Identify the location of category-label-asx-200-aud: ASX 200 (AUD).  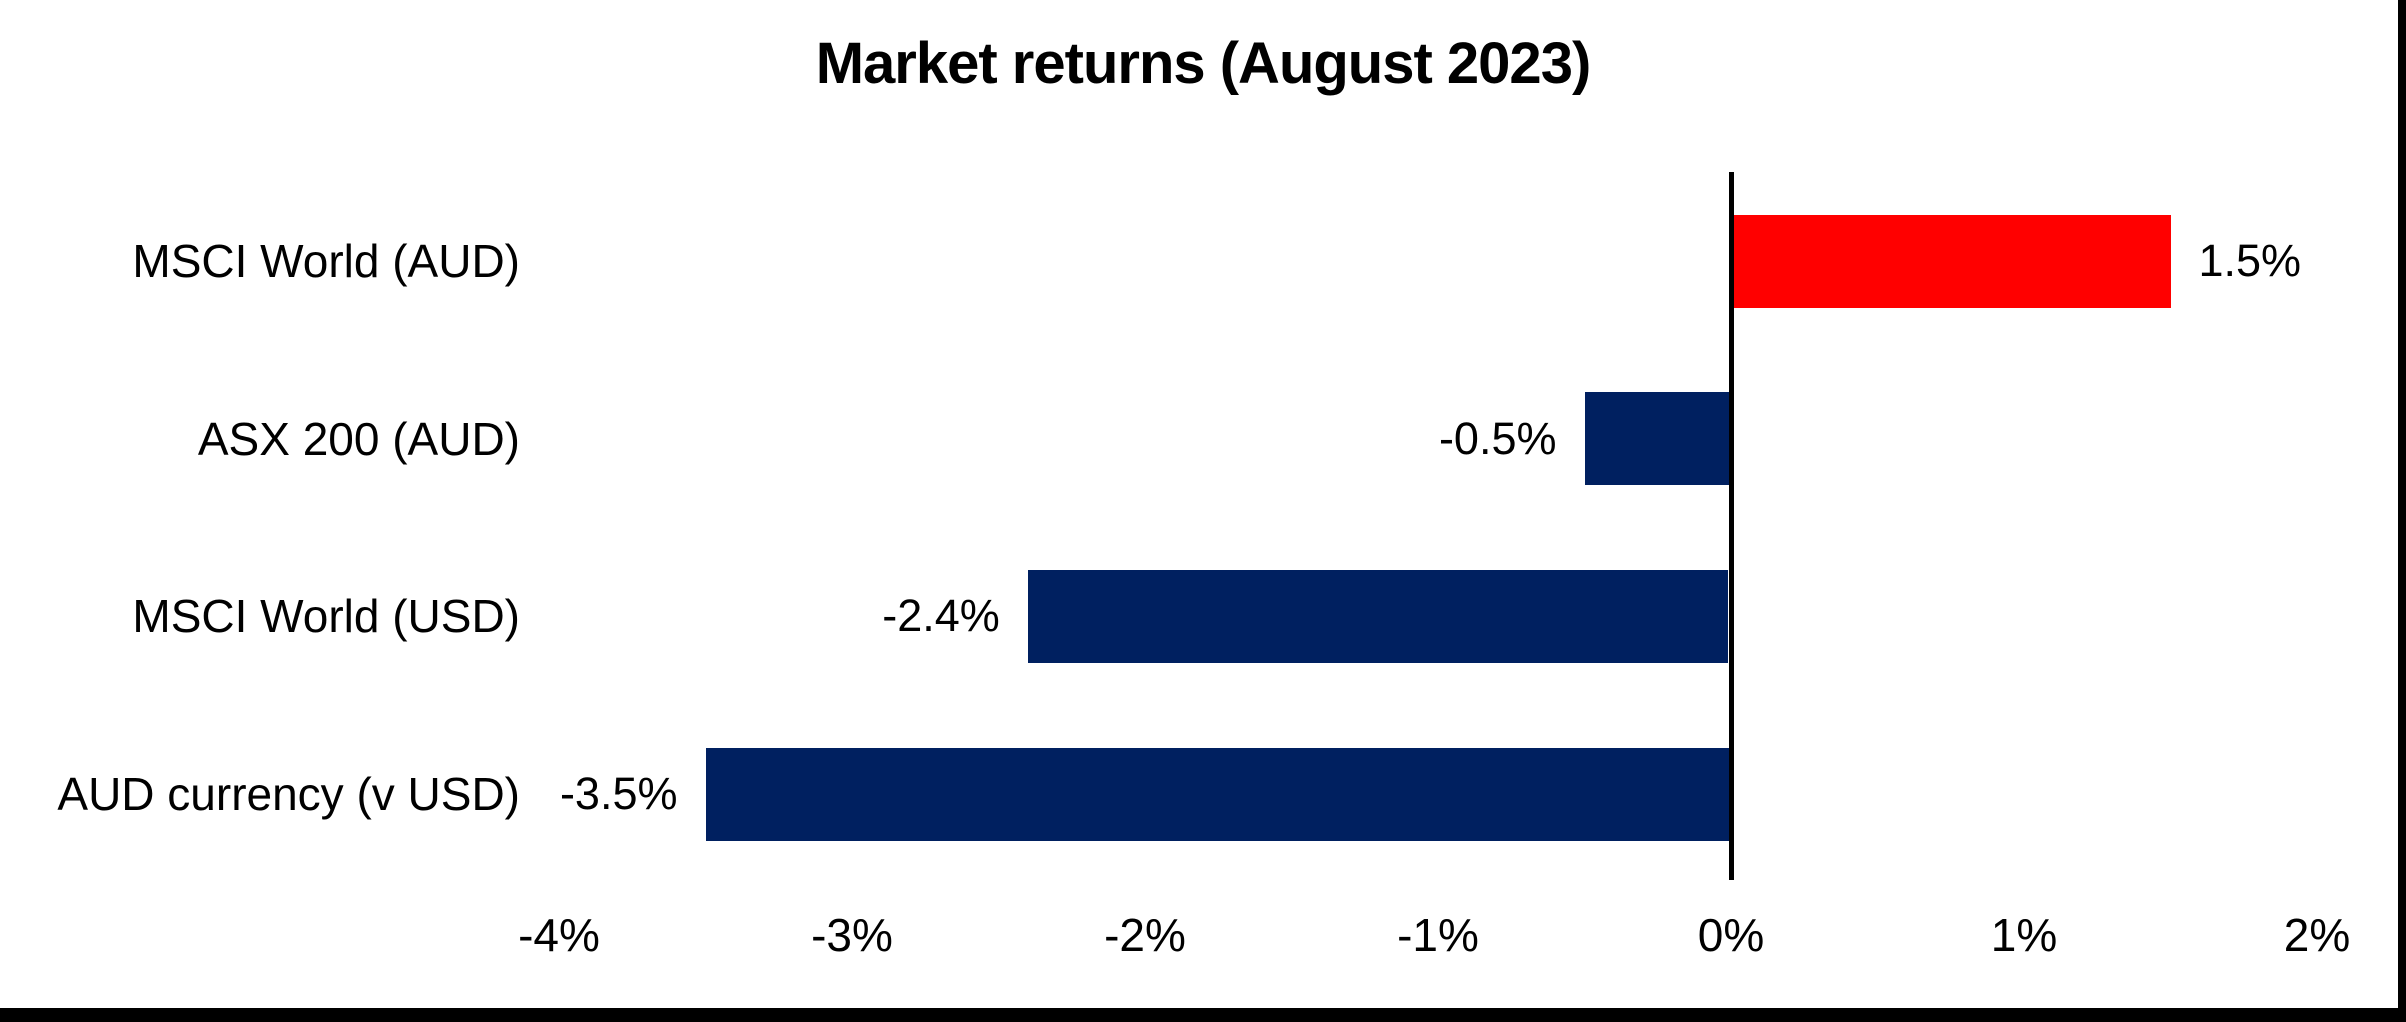
(358, 438).